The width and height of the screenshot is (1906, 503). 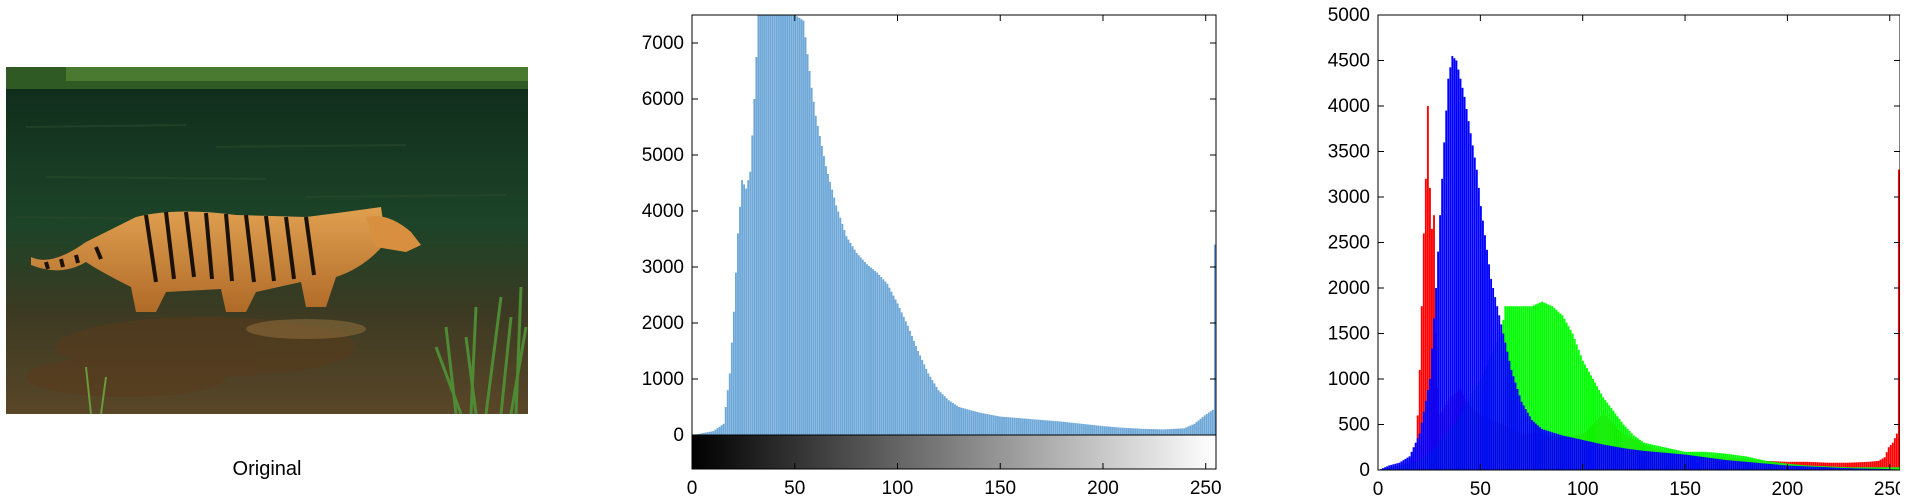 I want to click on x-tick-label: 100, so click(x=1583, y=489).